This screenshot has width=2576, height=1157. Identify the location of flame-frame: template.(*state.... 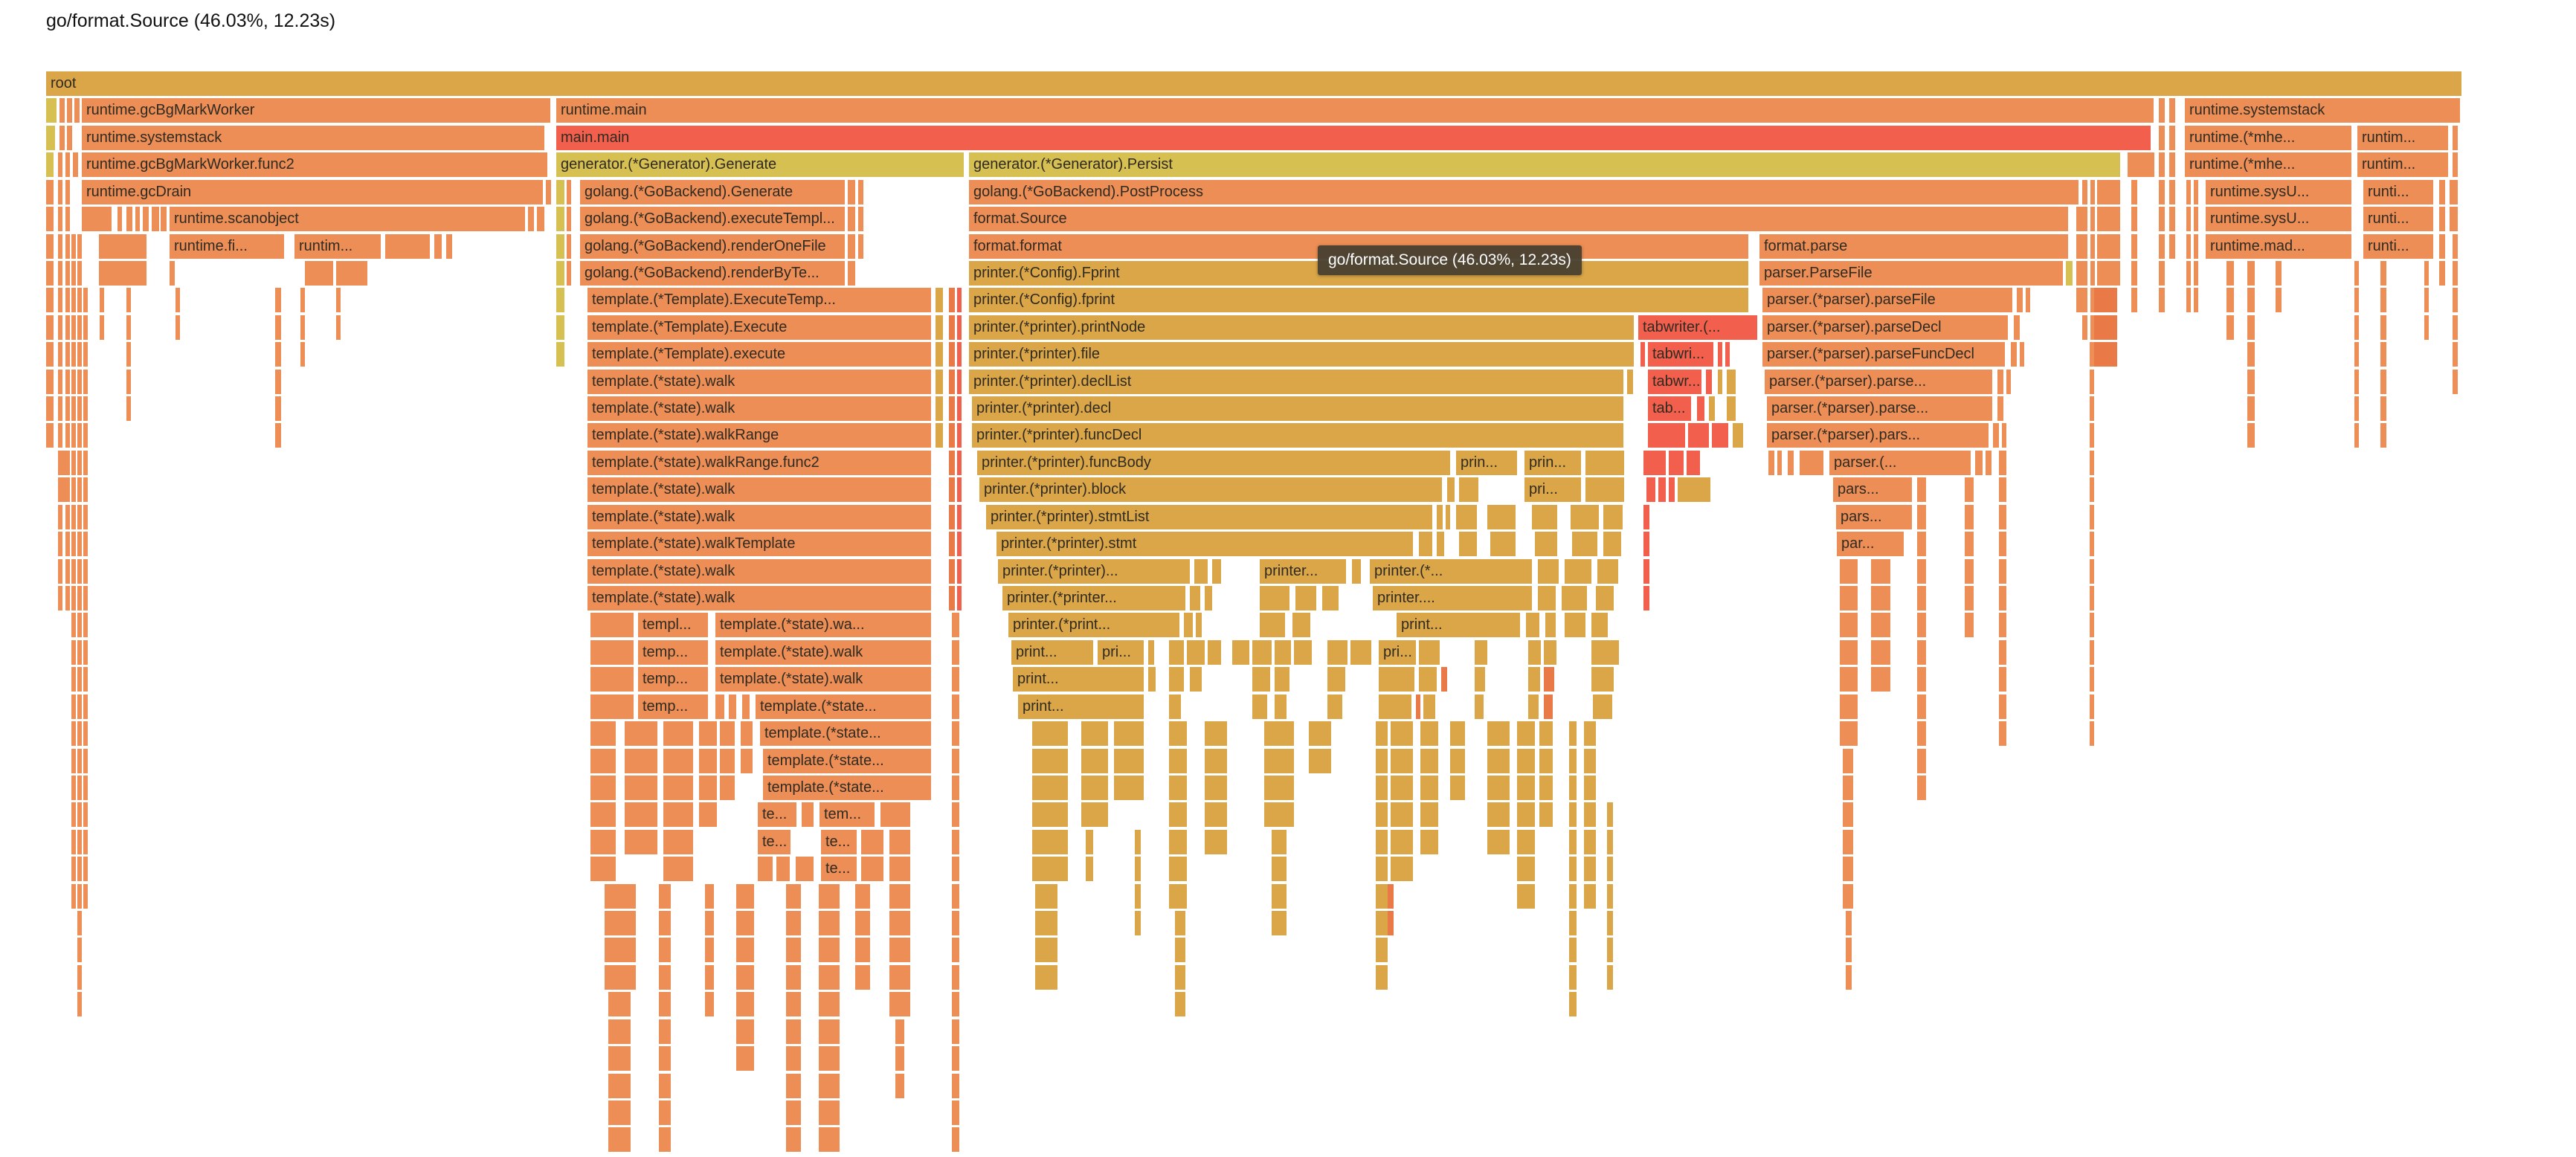
(847, 787).